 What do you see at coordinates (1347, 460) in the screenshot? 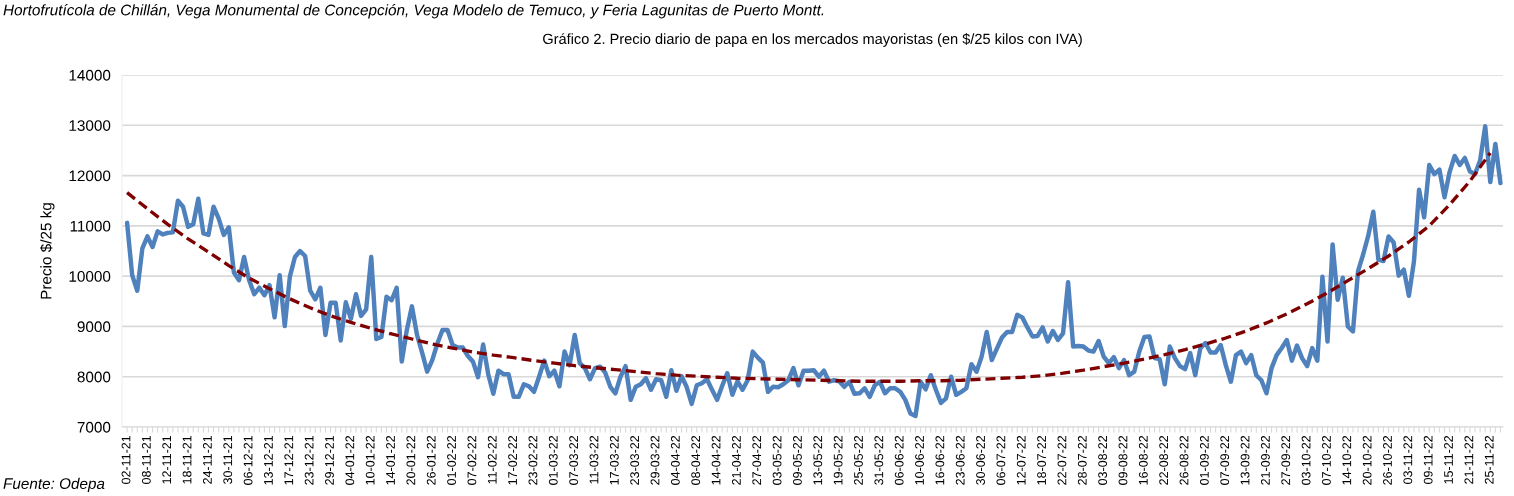
I see `x-tick-label: 14-10-22` at bounding box center [1347, 460].